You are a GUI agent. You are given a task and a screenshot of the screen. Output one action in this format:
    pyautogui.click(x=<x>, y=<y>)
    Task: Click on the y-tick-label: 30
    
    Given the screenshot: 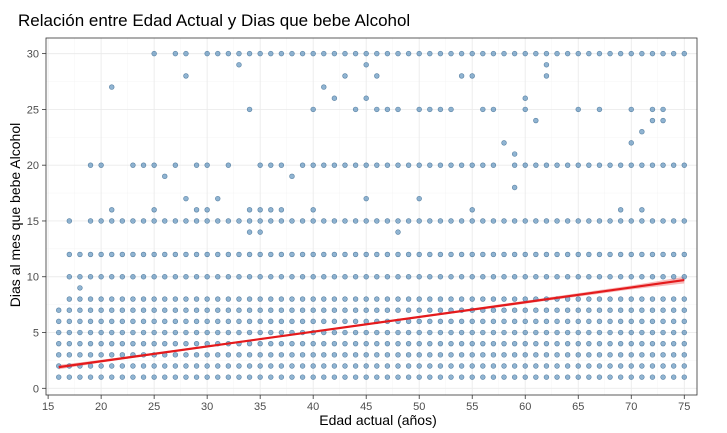 What is the action you would take?
    pyautogui.click(x=33, y=55)
    